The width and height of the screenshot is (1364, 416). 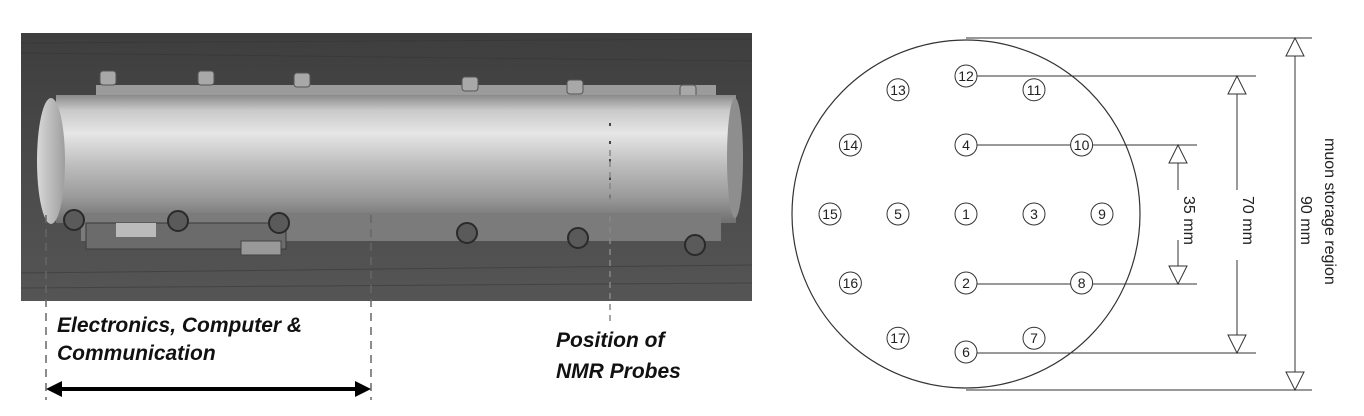 I want to click on inner-arrow-top, so click(x=1178, y=153).